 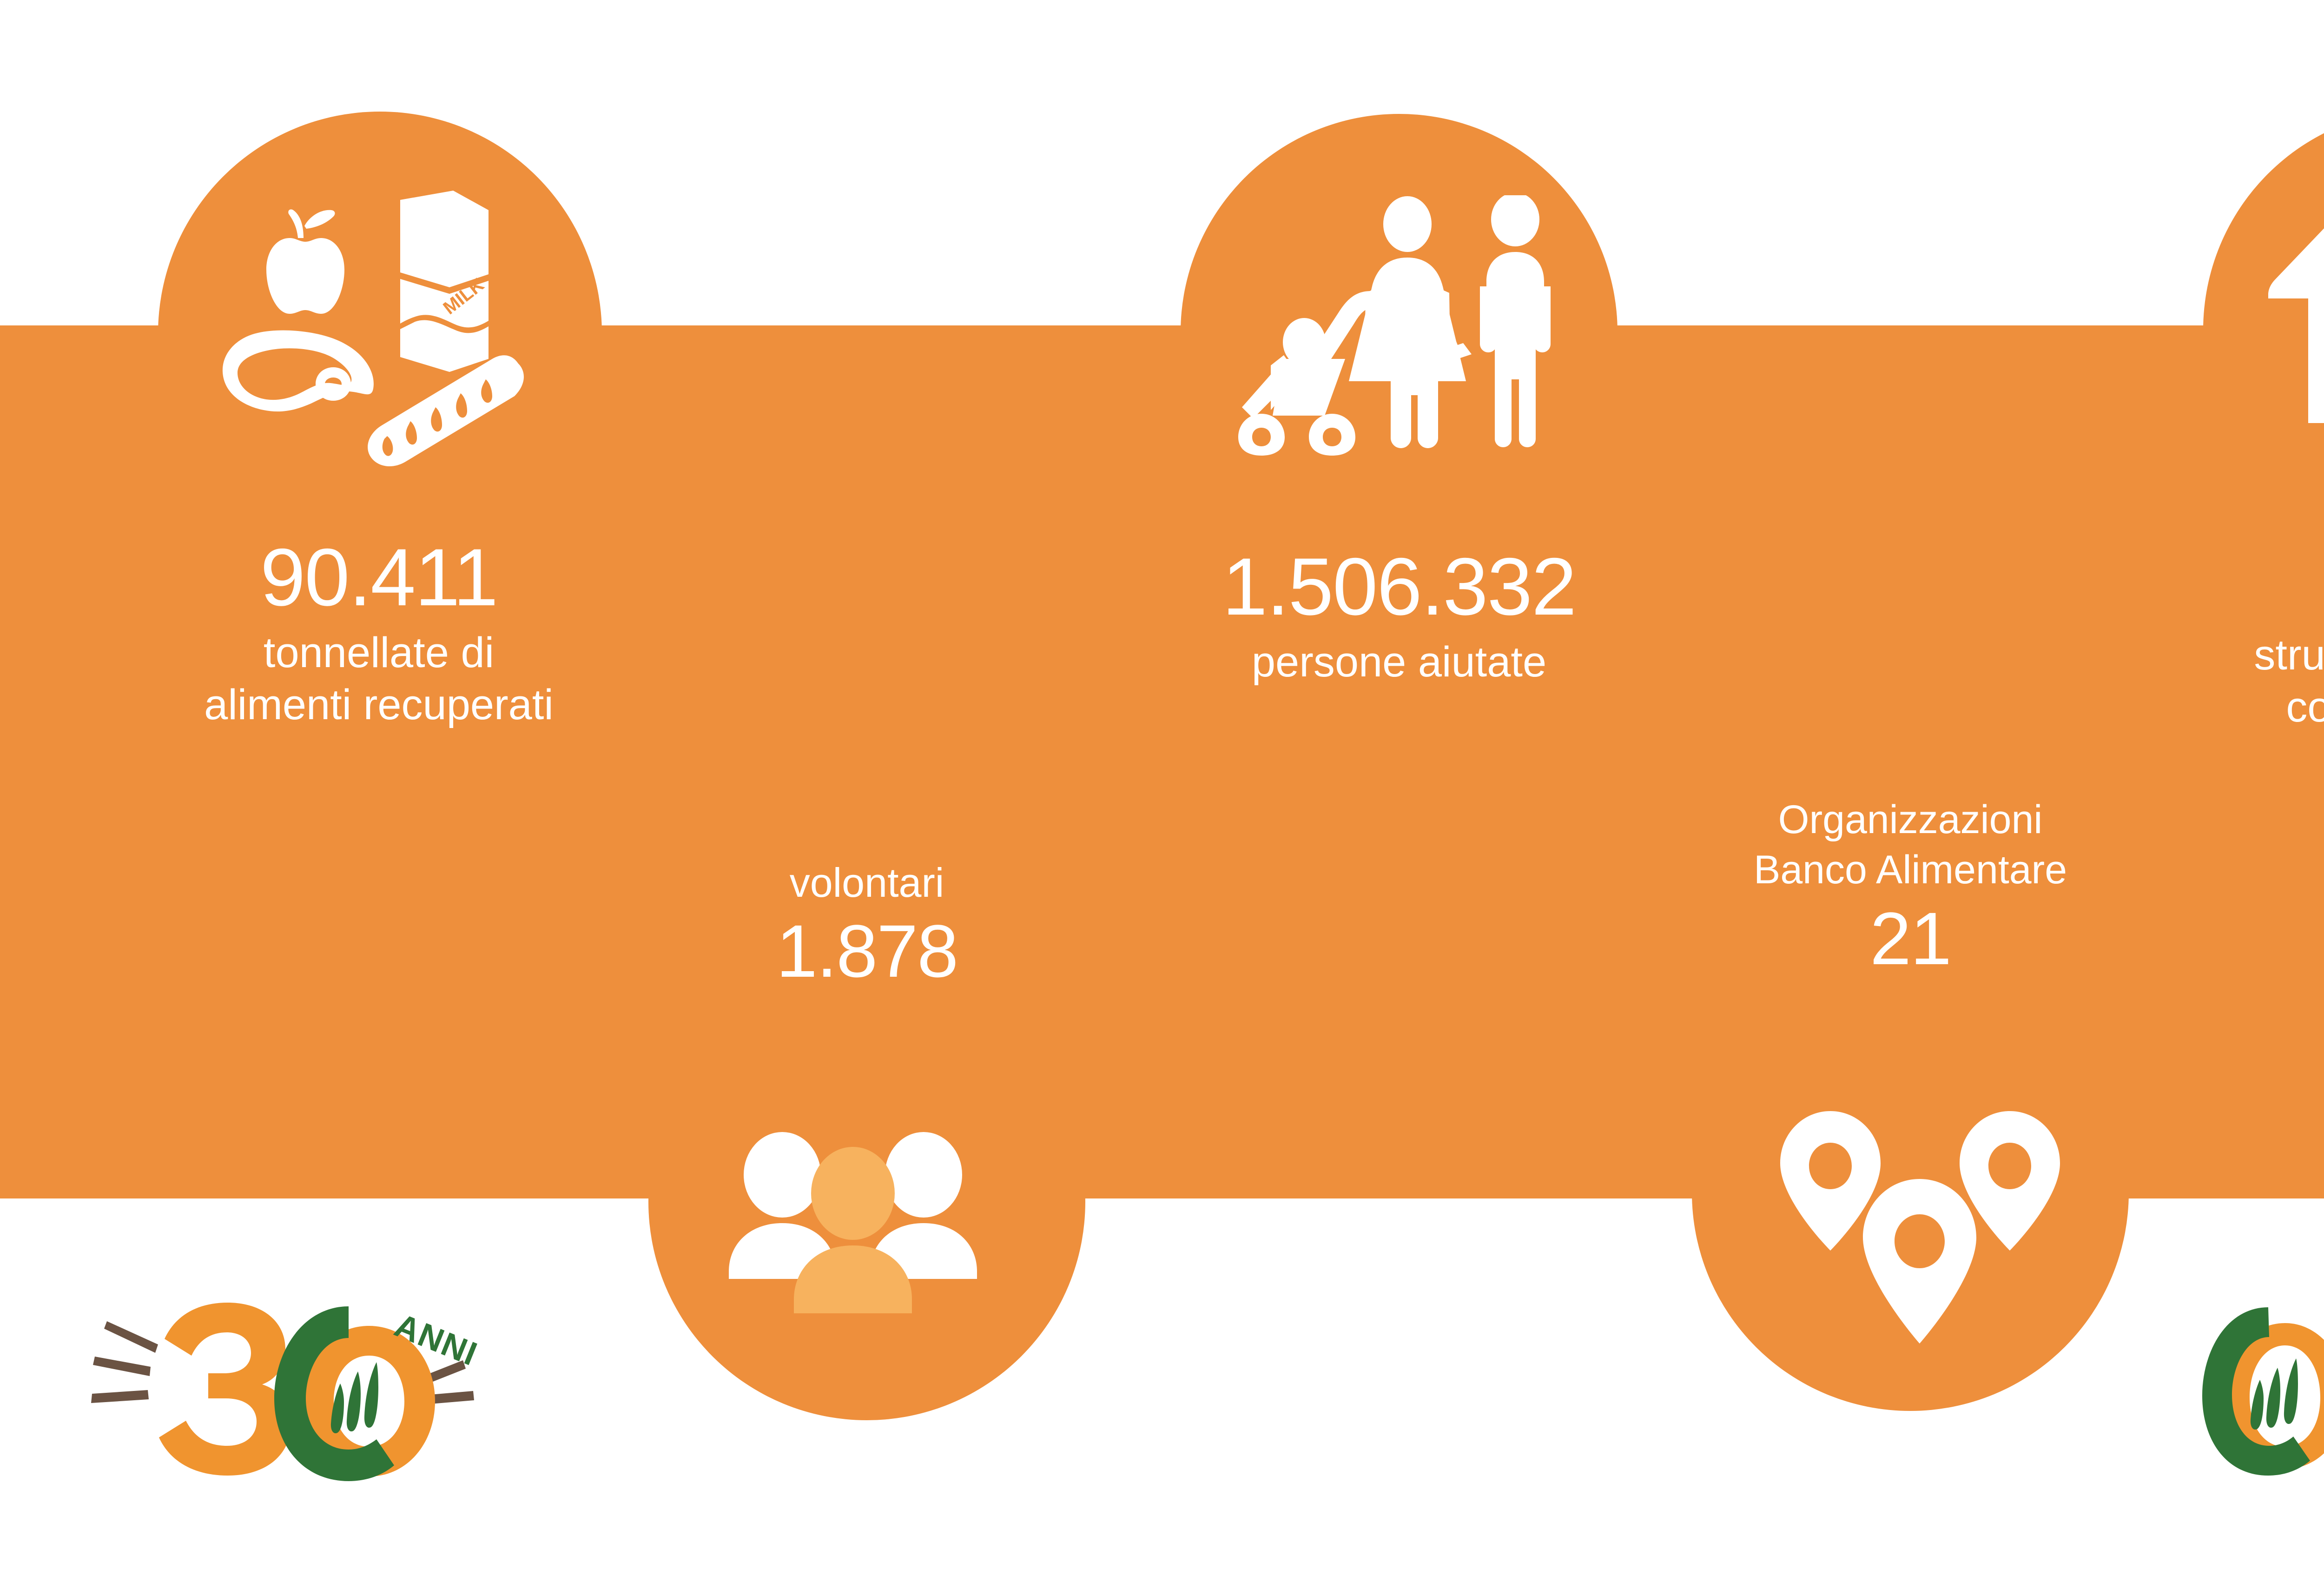 I want to click on stat-label-organizations: Organizzazioni Banco Alimentare, so click(x=1910, y=845).